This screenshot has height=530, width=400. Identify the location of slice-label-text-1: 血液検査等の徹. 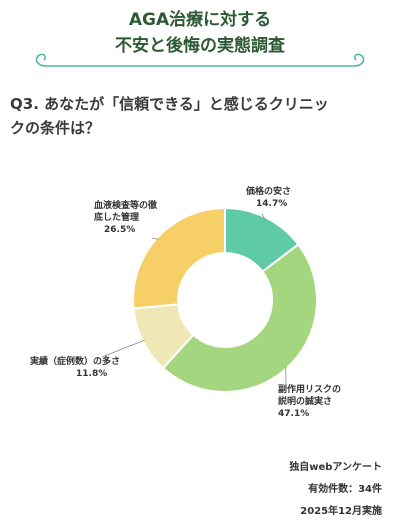
(126, 206).